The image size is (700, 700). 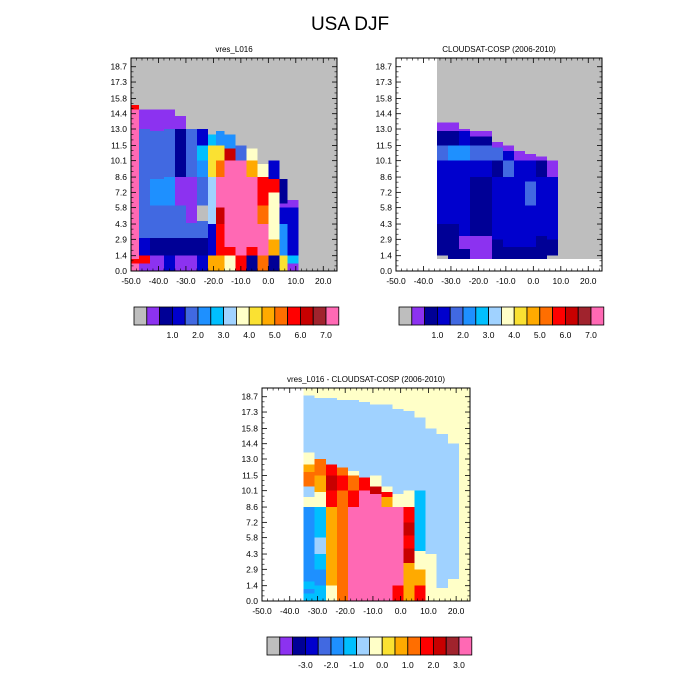 I want to click on panel-title: vres_L016, so click(x=234, y=49).